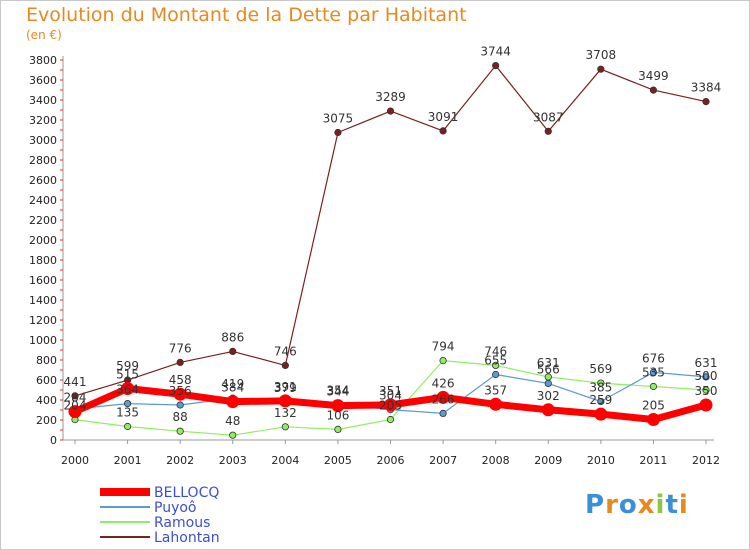 The image size is (750, 550). Describe the element at coordinates (43, 60) in the screenshot. I see `y-tick-label: 3800` at that location.